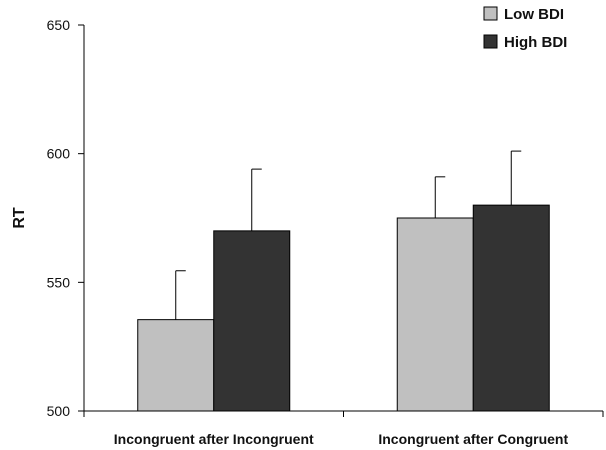 The image size is (606, 450). I want to click on x-category-label: Incongruent after Congruent, so click(473, 439).